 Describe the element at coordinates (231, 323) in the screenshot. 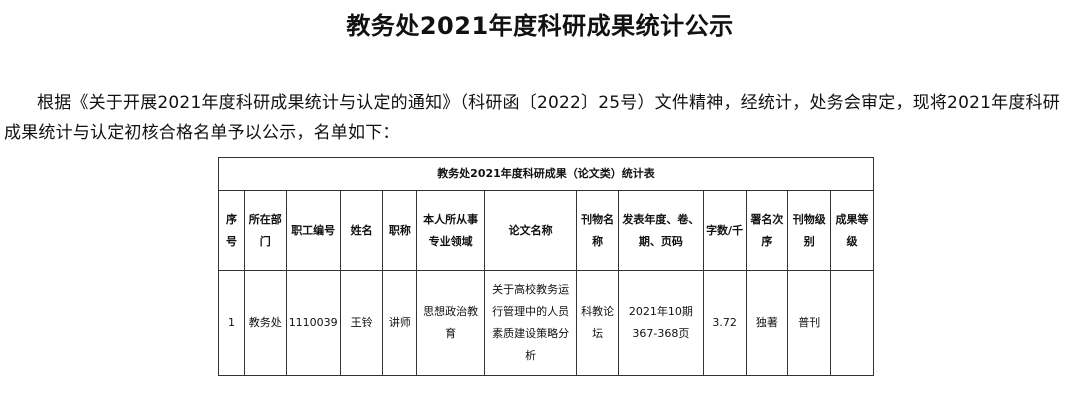

I see `cell-index: 1` at that location.